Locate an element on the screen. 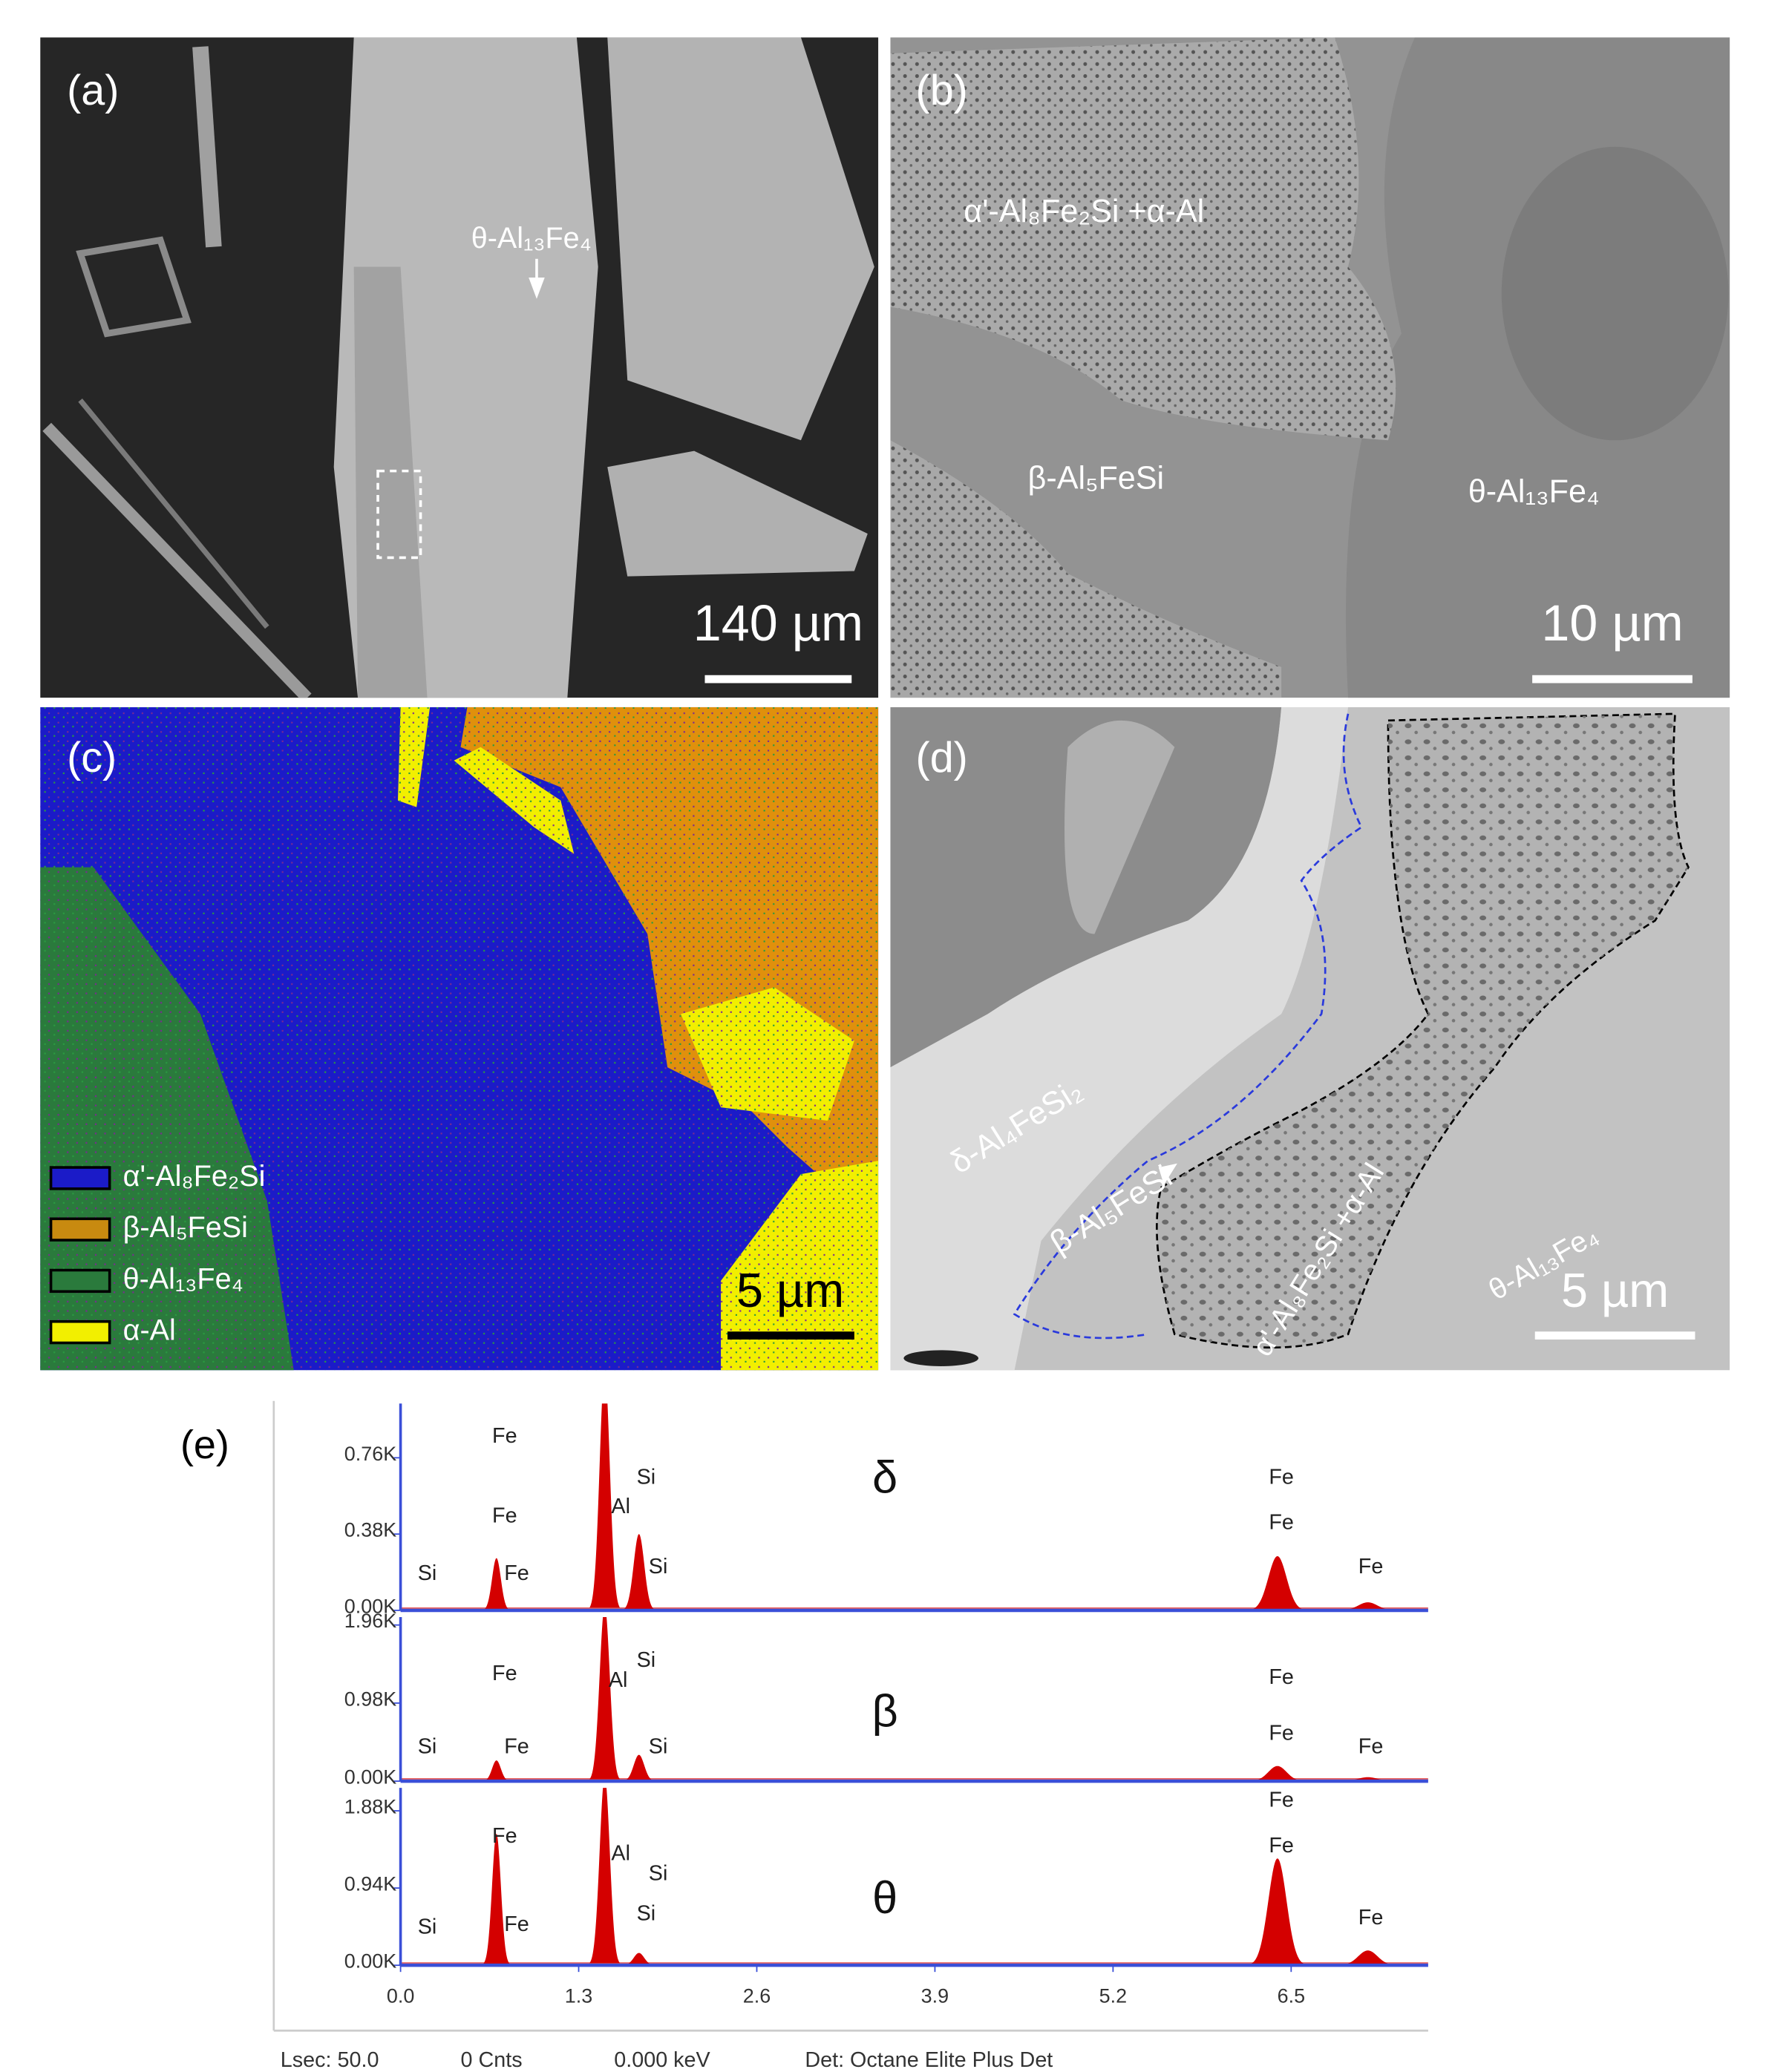 The height and width of the screenshot is (2072, 1766). roi-box is located at coordinates (399, 514).